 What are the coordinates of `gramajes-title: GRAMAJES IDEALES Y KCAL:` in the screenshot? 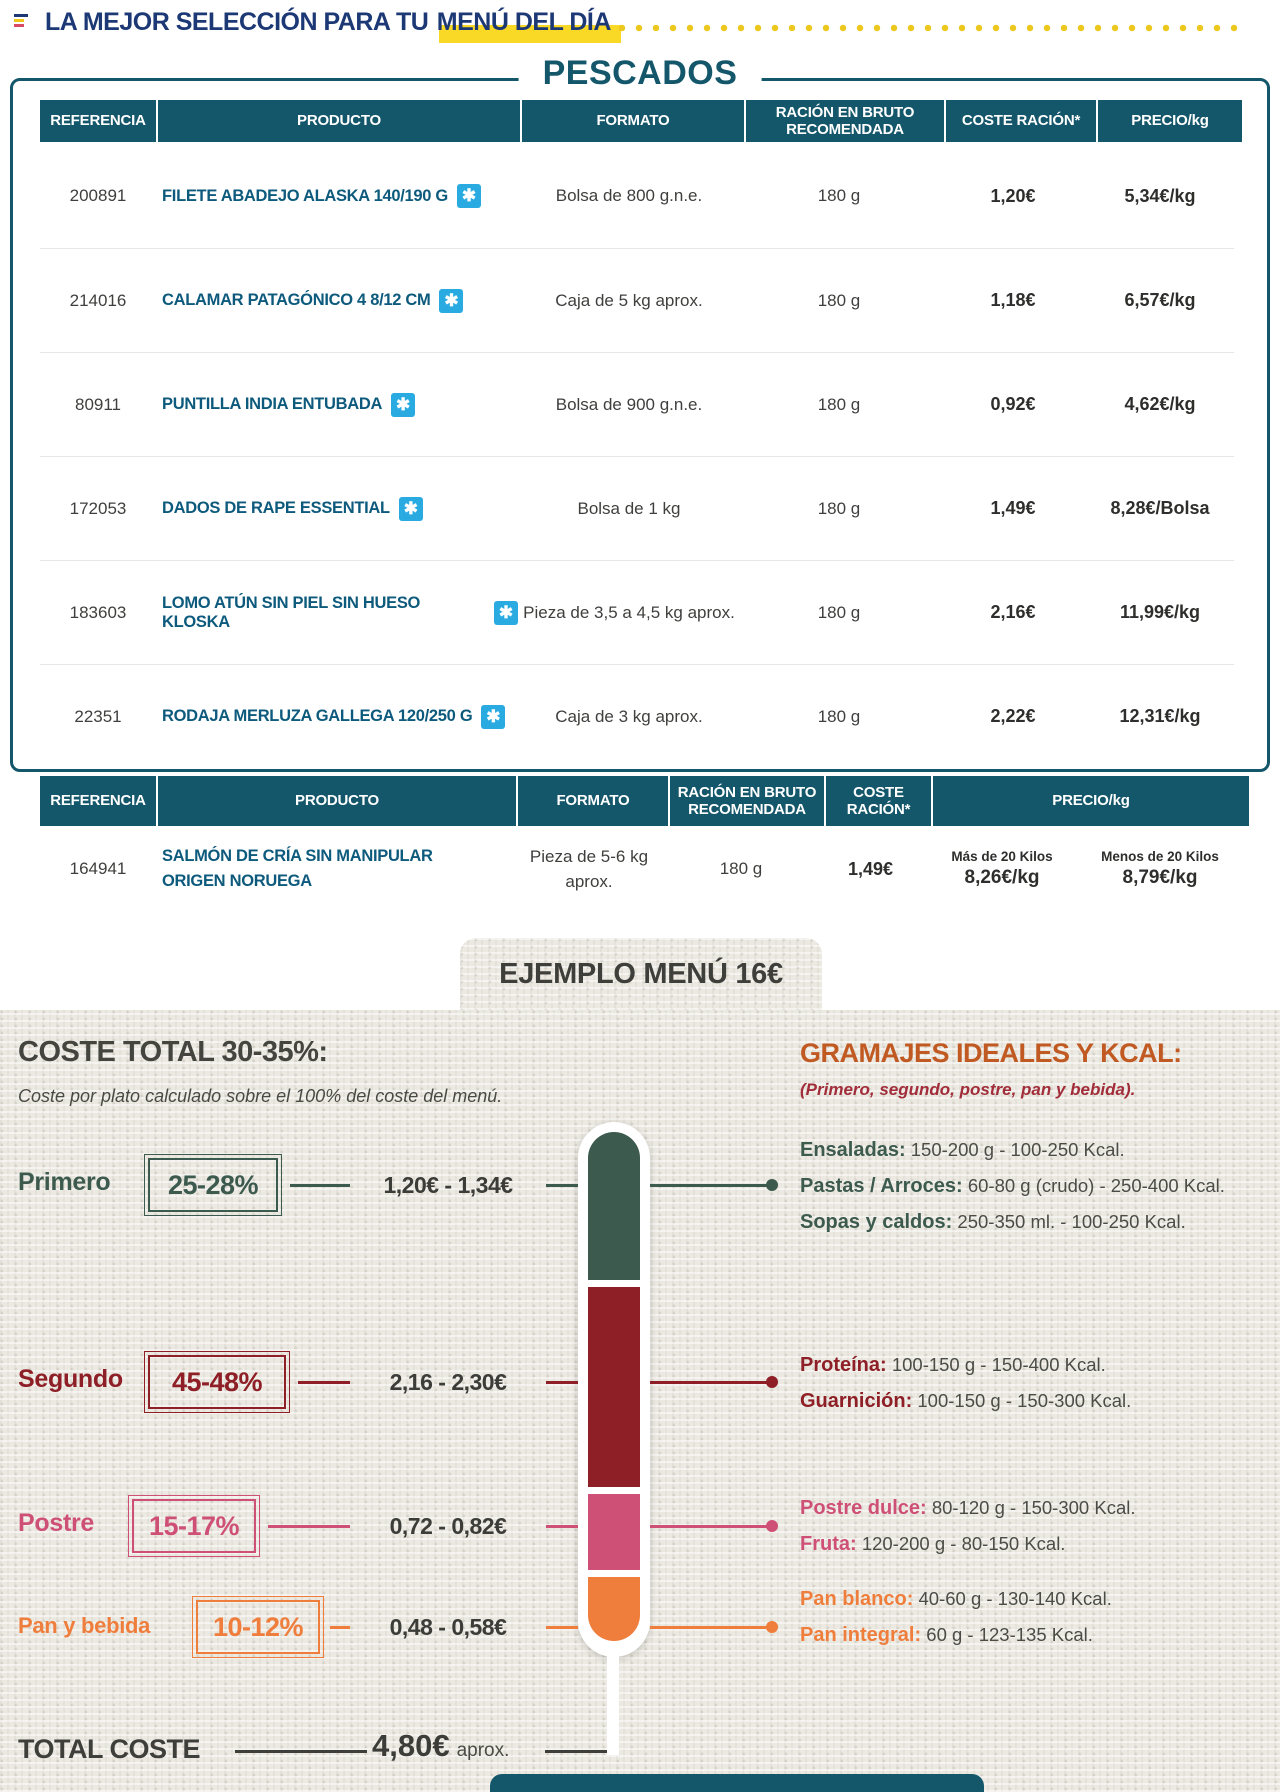 It's located at (991, 1053).